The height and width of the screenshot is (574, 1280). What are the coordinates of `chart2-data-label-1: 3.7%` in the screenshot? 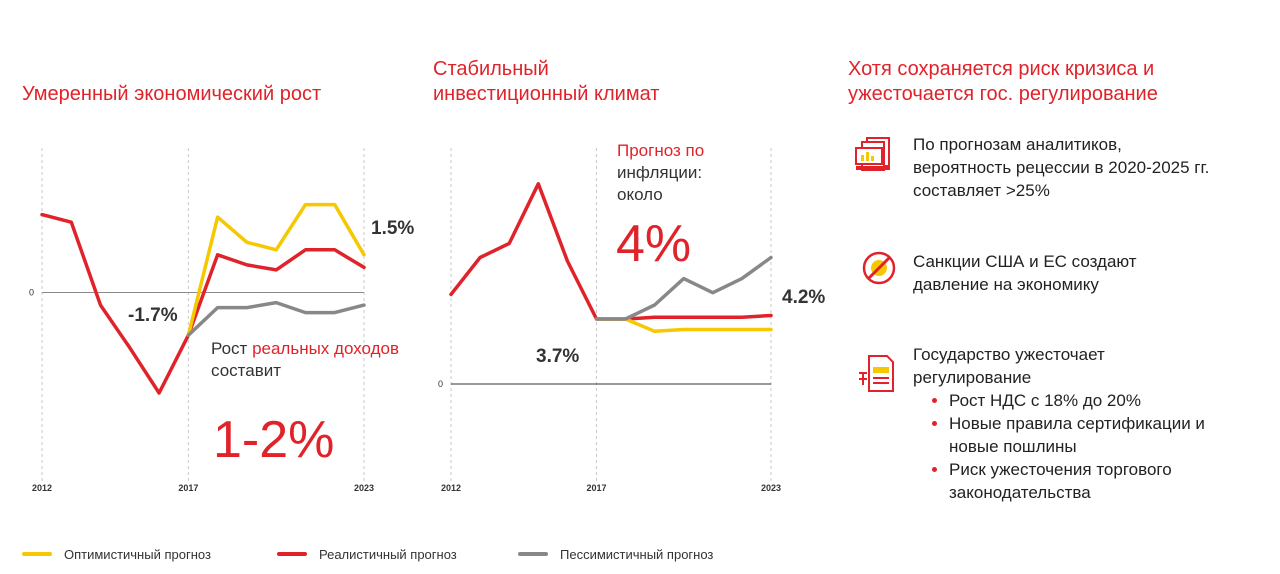 It's located at (557, 356).